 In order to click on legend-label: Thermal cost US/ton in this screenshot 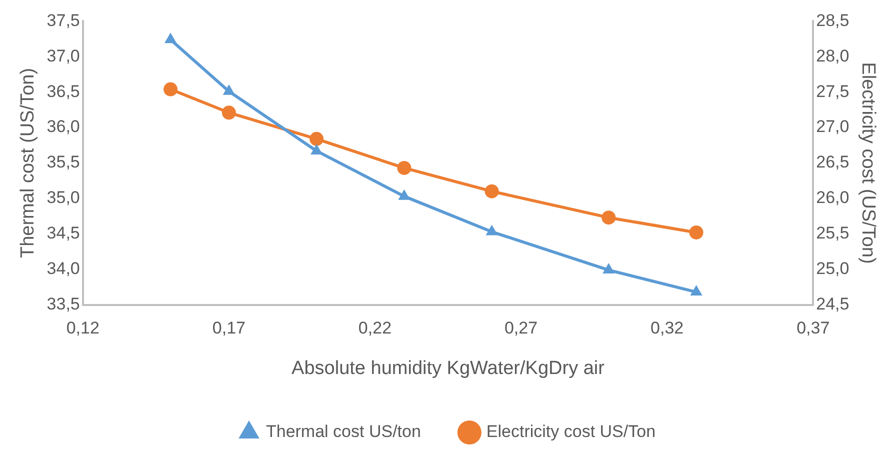, I will do `click(343, 432)`.